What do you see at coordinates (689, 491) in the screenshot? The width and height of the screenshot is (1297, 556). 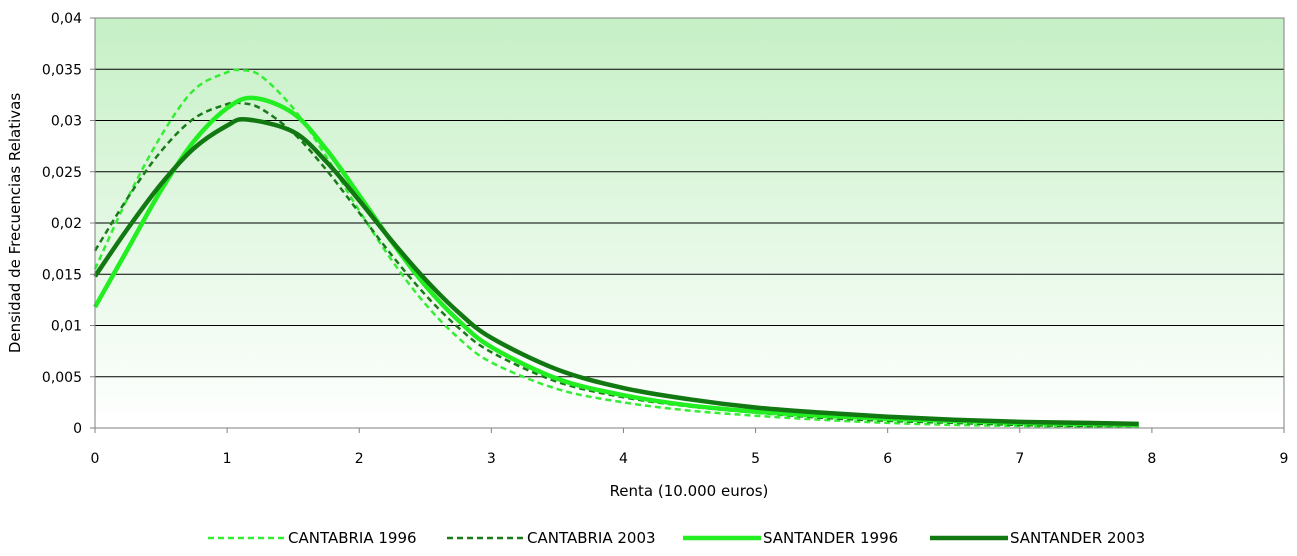 I see `x-axis-title: Renta (10.000 euros)` at bounding box center [689, 491].